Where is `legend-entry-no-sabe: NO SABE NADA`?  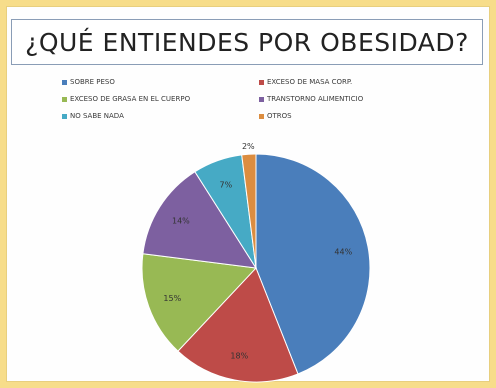
legend-entry-no-sabe: NO SABE NADA is located at coordinates (93, 116).